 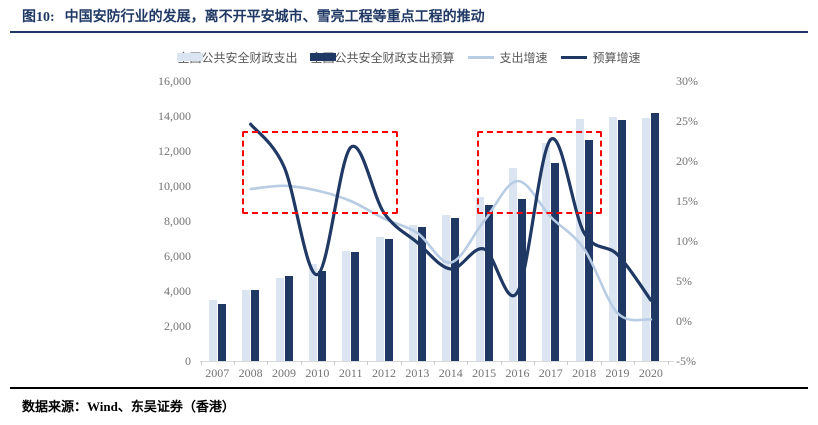 I want to click on chart-legend: 全国公共安全财政支出 全国公共安全财政支出预算 支出增速 预算增速, so click(x=409, y=57).